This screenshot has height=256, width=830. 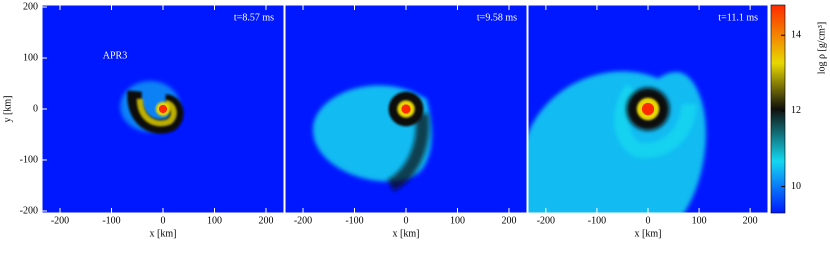 What do you see at coordinates (30, 6) in the screenshot?
I see `y-tick-label: 200` at bounding box center [30, 6].